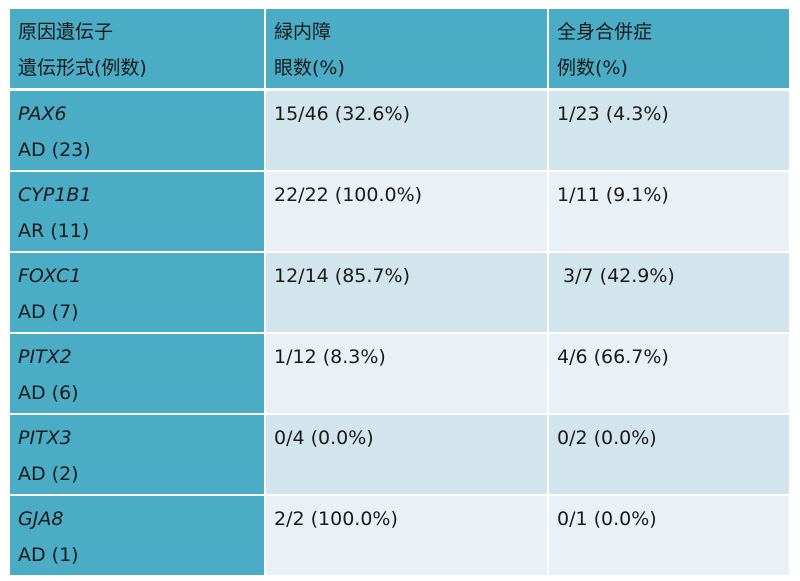  I want to click on inheritance-mode: AD (23), so click(54, 150).